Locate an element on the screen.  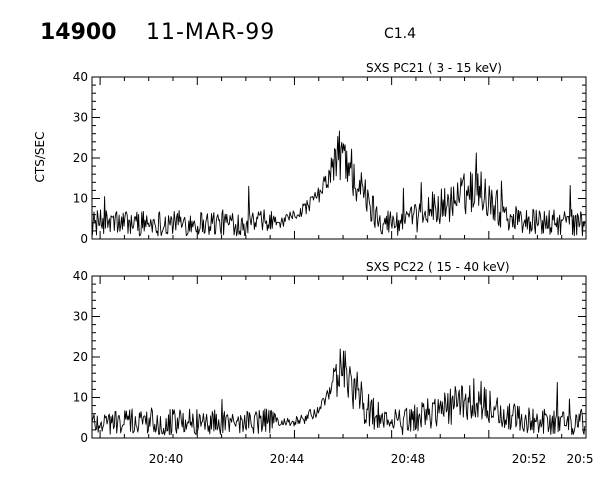
y-axis-label: CTS/SEC is located at coordinates (40, 157).